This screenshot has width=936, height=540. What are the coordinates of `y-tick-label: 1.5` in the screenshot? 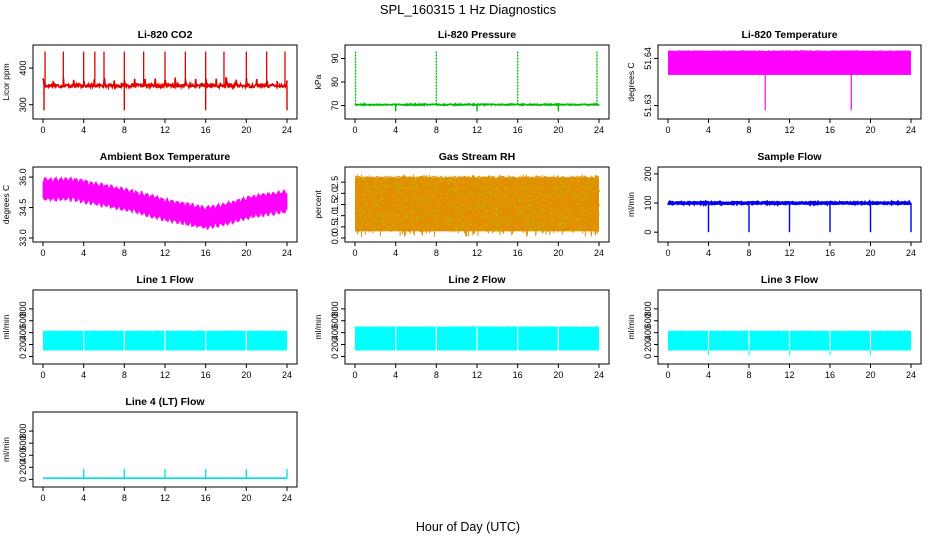 It's located at (335, 204).